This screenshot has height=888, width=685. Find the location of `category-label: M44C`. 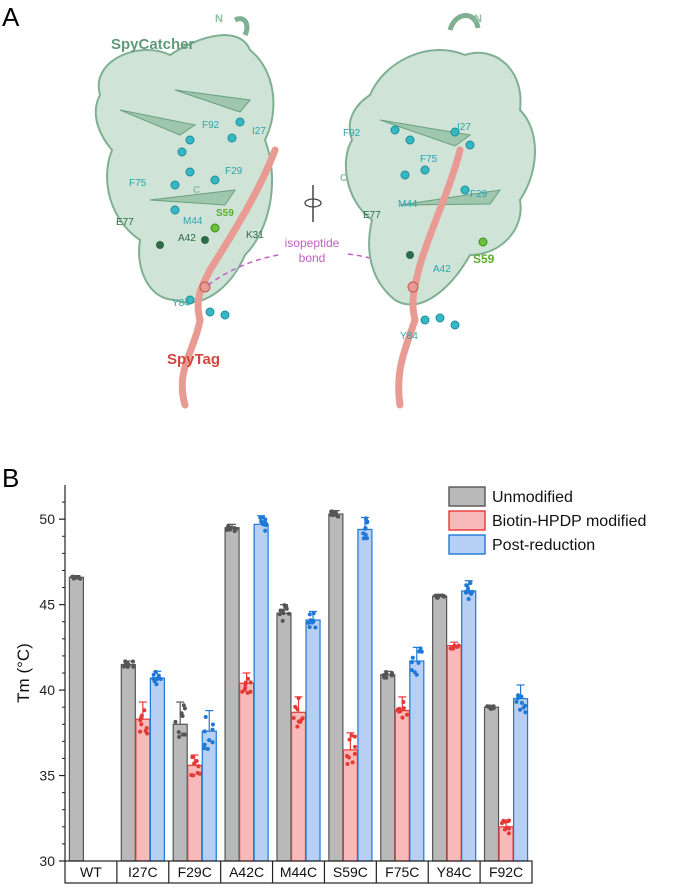

category-label: M44C is located at coordinates (298, 872).